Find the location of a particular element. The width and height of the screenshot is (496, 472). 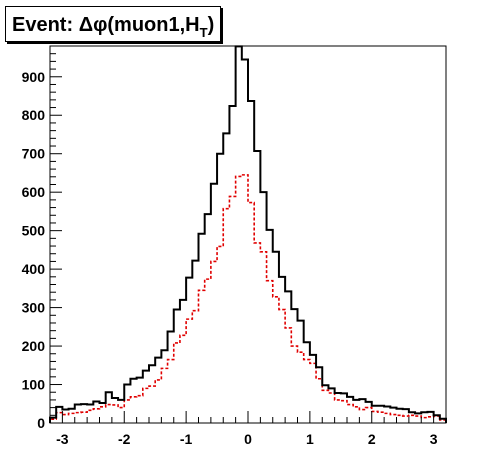

y-tick-label: 400 is located at coordinates (34, 269).